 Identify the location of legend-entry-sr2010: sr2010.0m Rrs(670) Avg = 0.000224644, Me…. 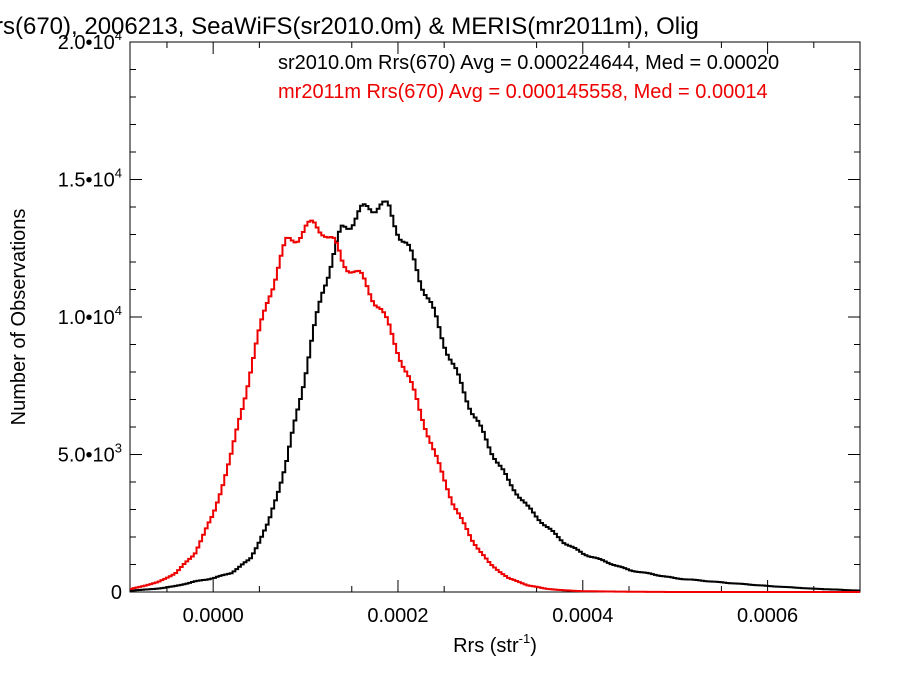
(528, 63).